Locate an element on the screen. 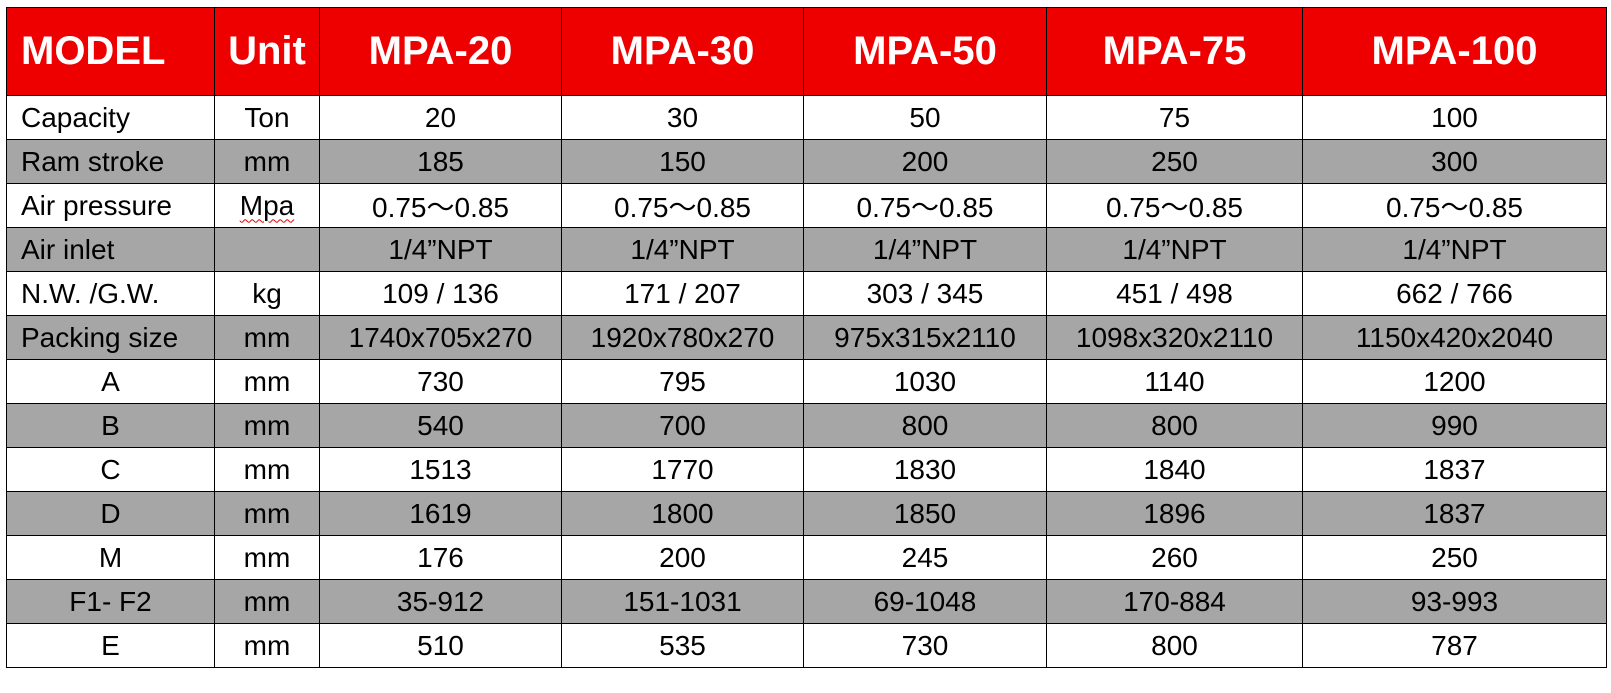 The height and width of the screenshot is (693, 1611). value-cell: 1030 is located at coordinates (925, 381).